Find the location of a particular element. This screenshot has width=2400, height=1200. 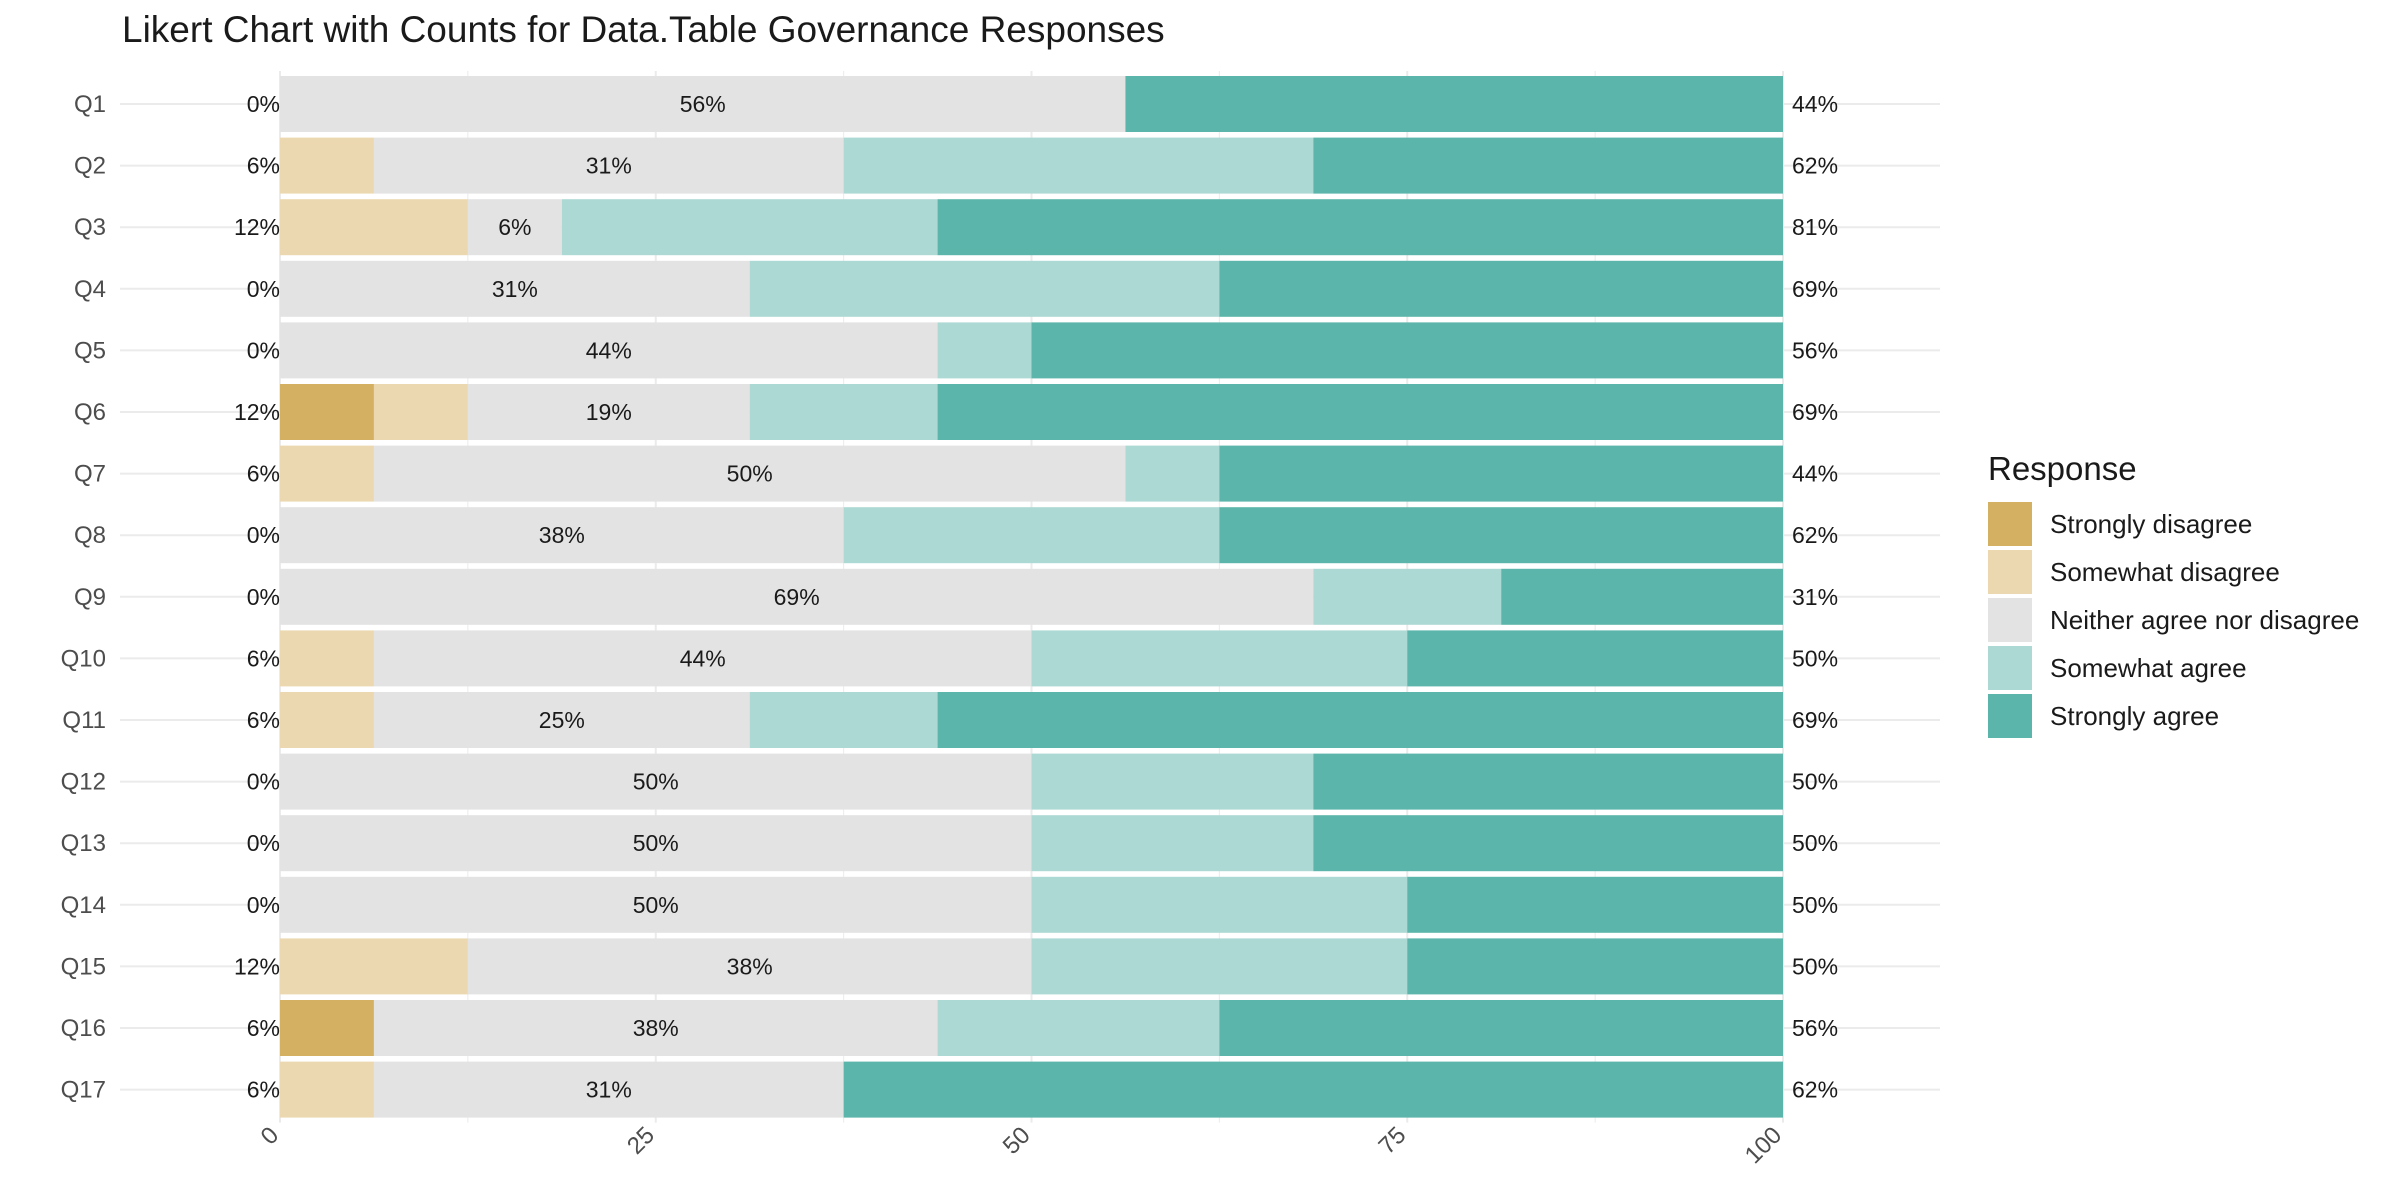

legend-swatch-strongly-agree is located at coordinates (2010, 716).